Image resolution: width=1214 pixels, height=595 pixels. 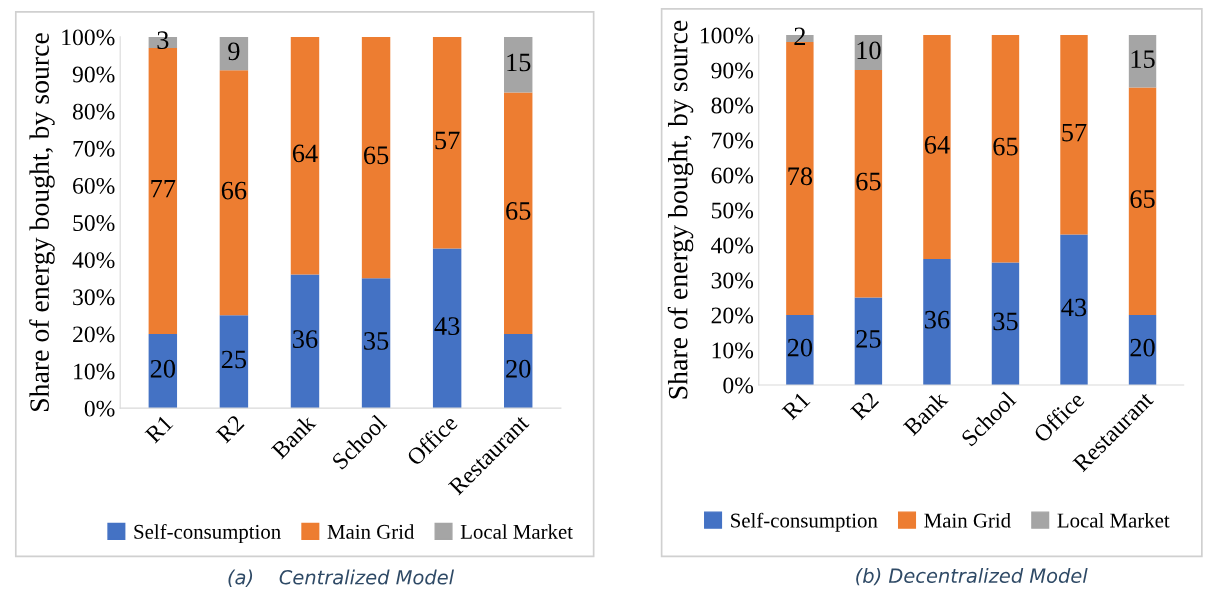 I want to click on data-label: 66, so click(x=234, y=190).